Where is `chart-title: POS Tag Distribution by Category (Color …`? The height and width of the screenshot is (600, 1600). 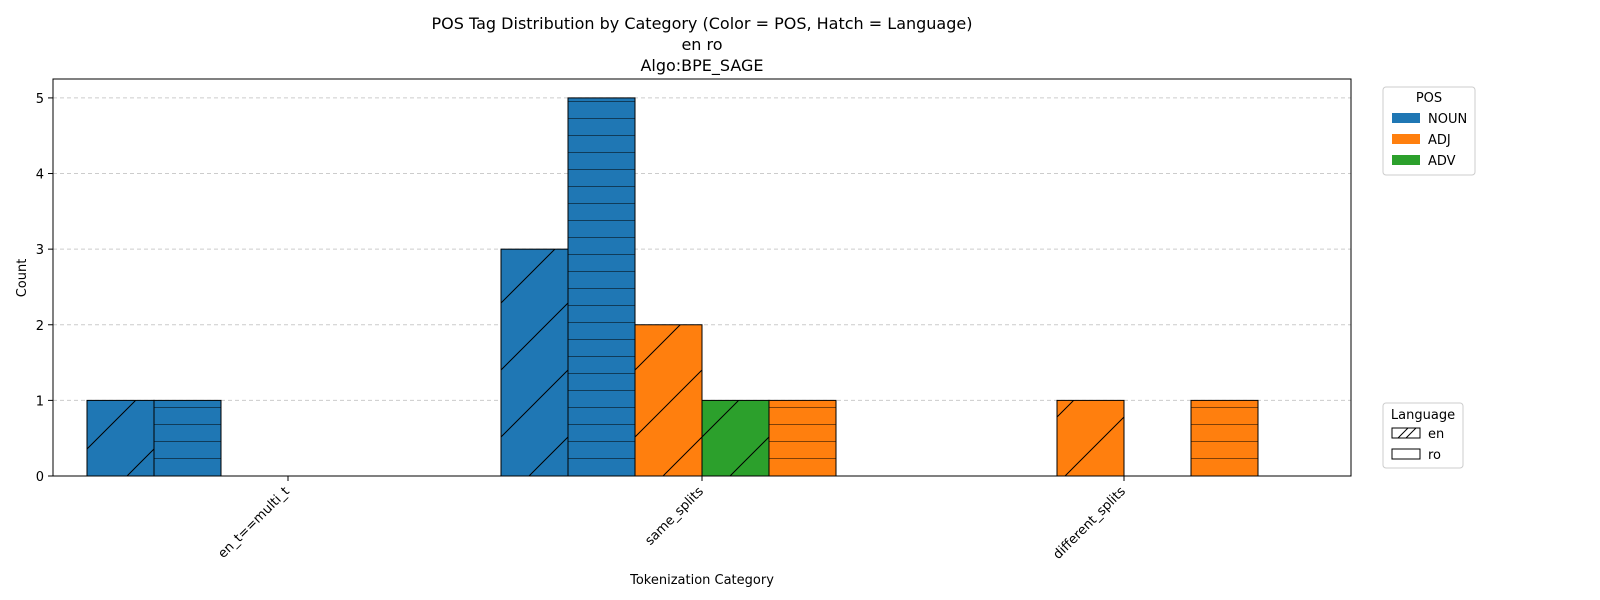
chart-title: POS Tag Distribution by Category (Color … is located at coordinates (702, 45).